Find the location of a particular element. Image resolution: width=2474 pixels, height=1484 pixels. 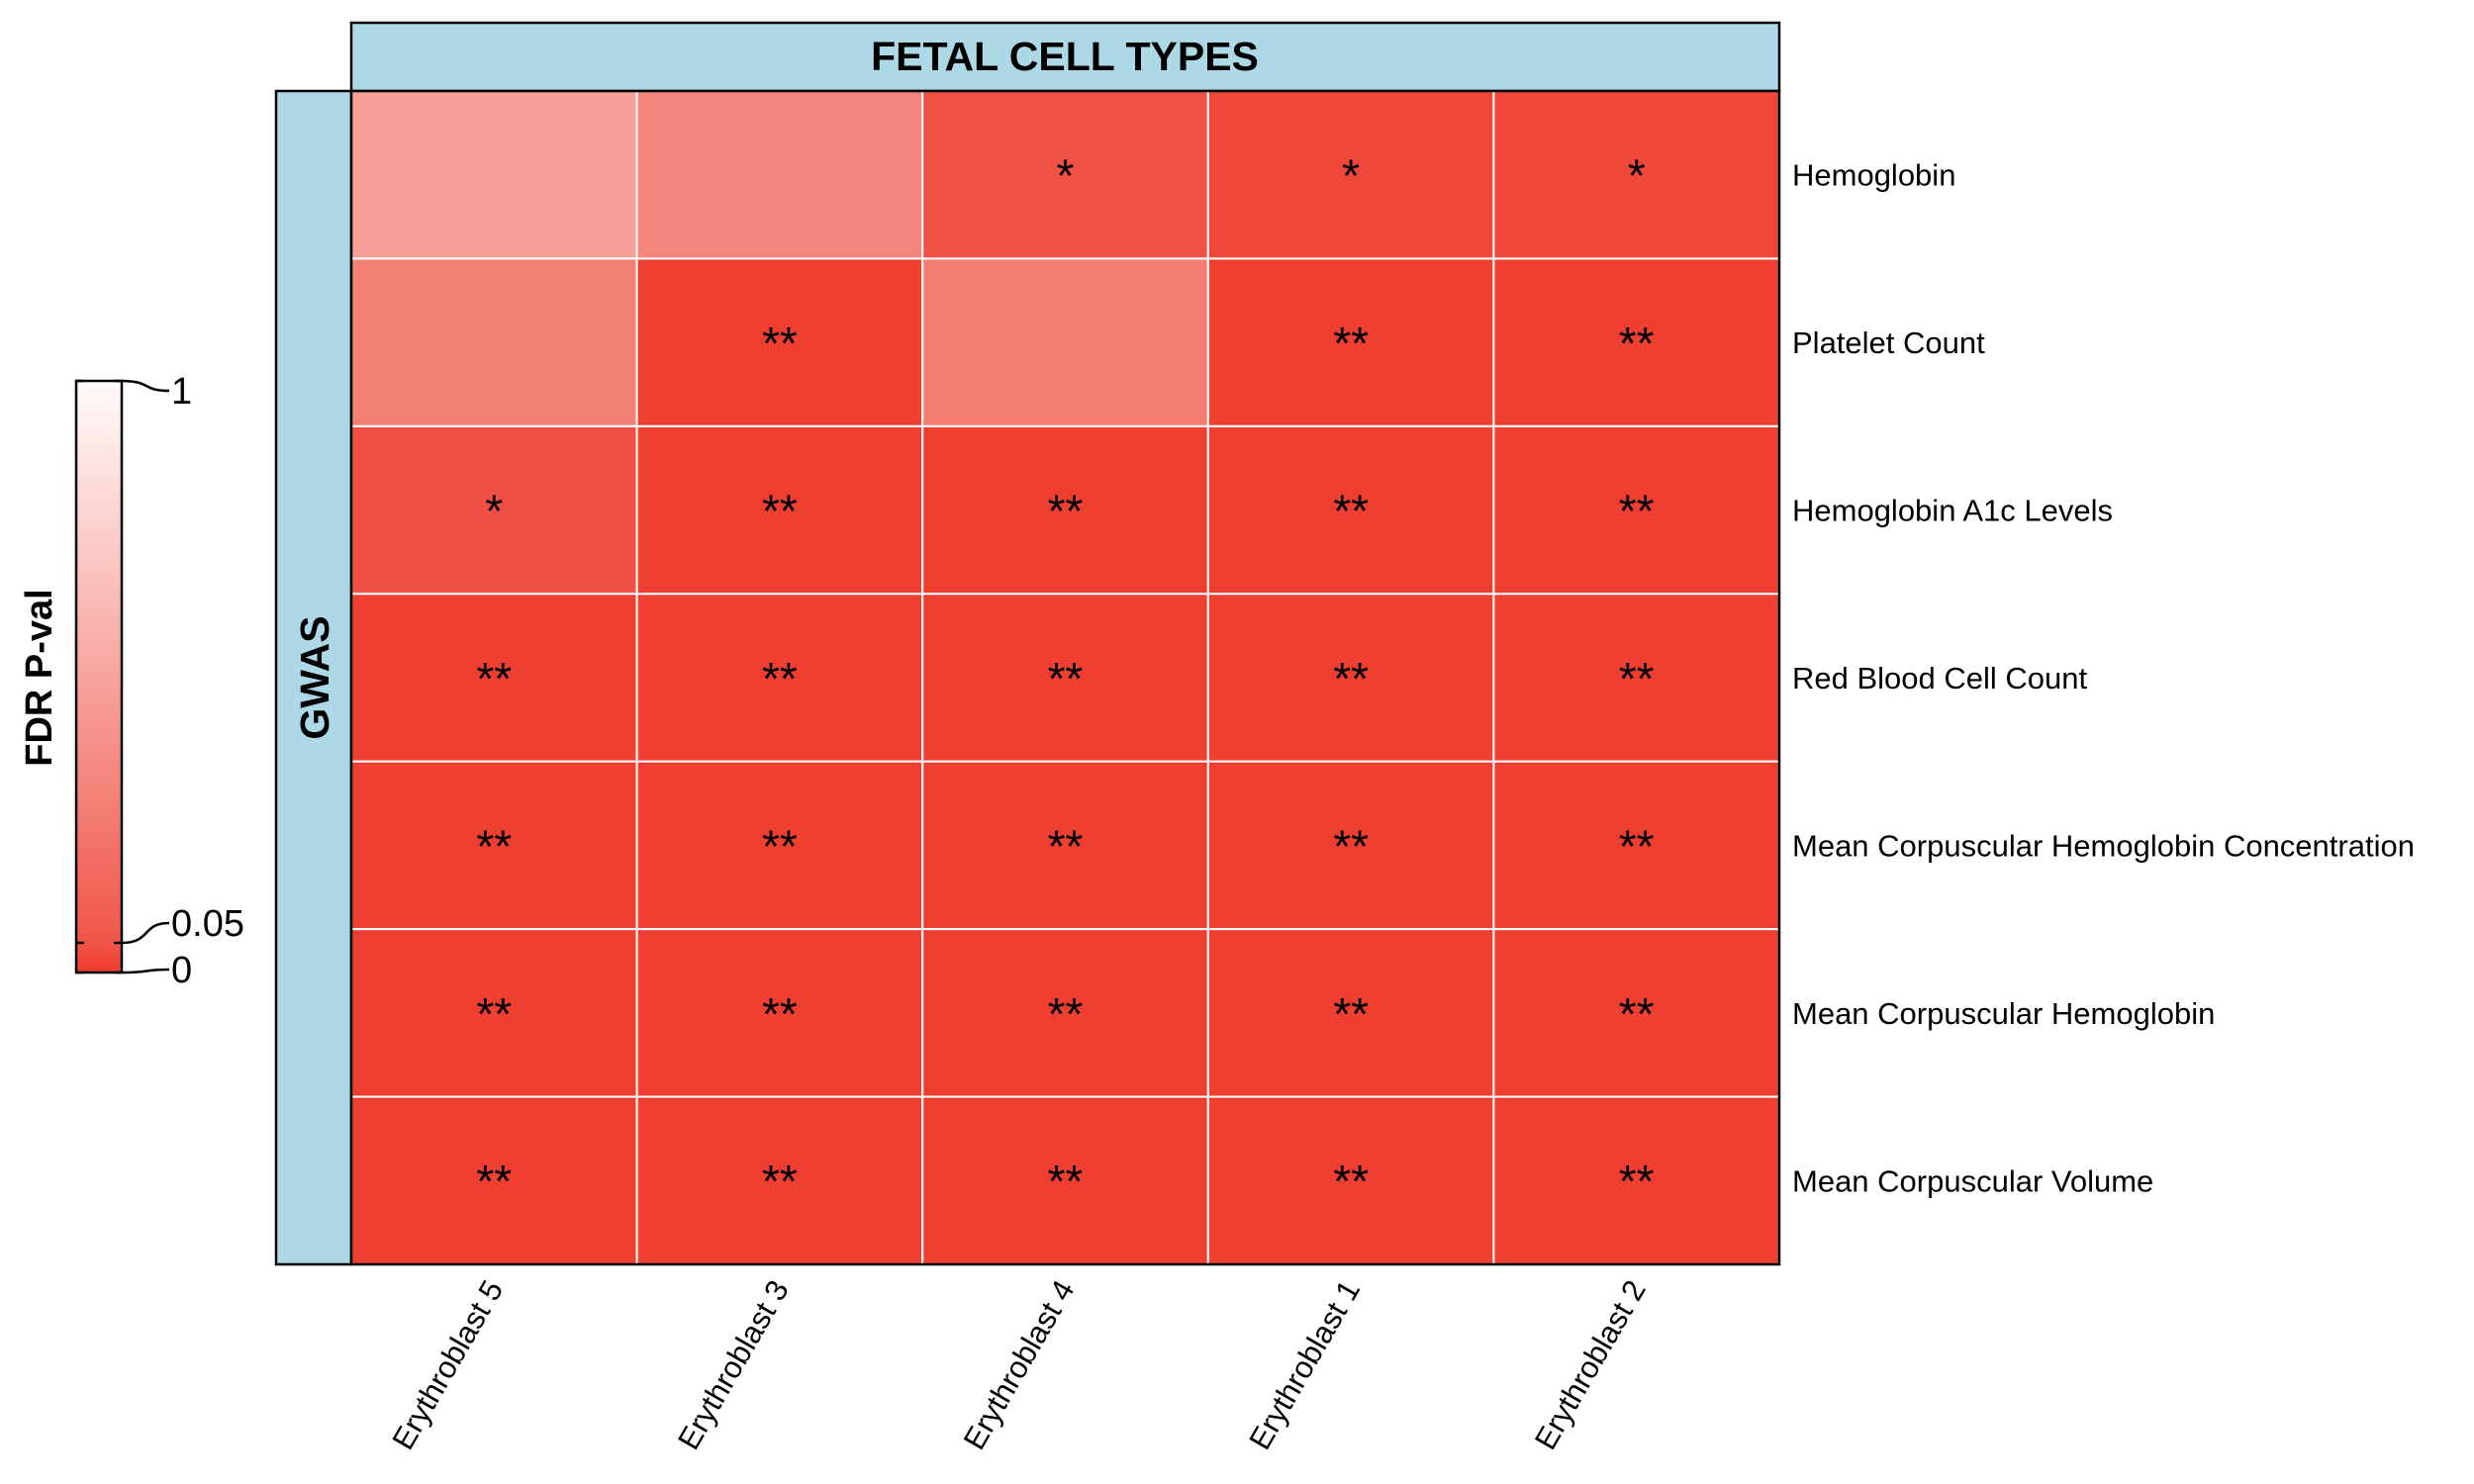

legend-tick-label: 1 is located at coordinates (182, 392).